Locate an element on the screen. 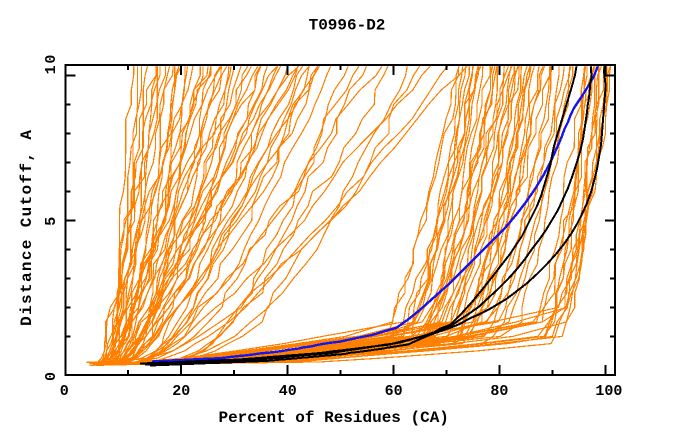 The width and height of the screenshot is (680, 445). svg-text: 10 is located at coordinates (51, 64).